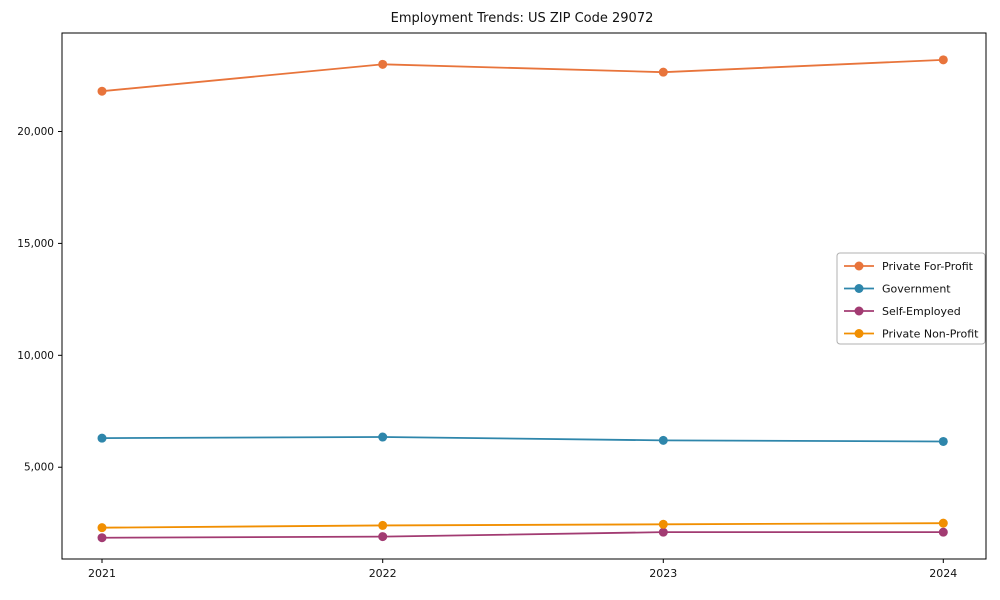  What do you see at coordinates (102, 91) in the screenshot?
I see `data-point-private-for-profit-2021` at bounding box center [102, 91].